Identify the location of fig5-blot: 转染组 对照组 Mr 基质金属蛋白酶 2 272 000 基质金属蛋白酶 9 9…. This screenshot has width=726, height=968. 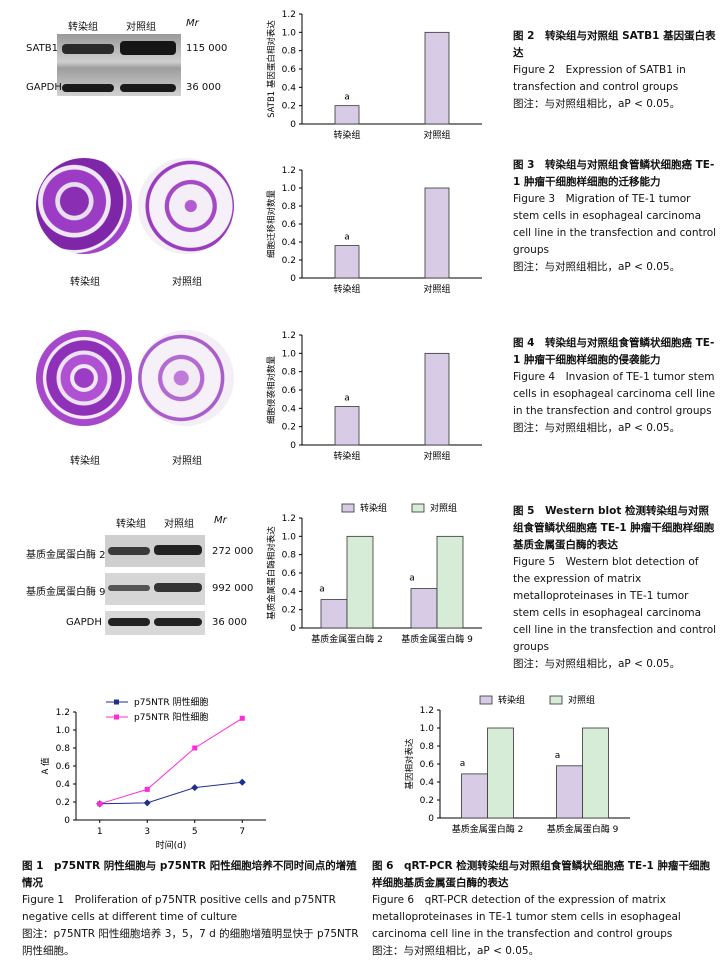
(130, 570).